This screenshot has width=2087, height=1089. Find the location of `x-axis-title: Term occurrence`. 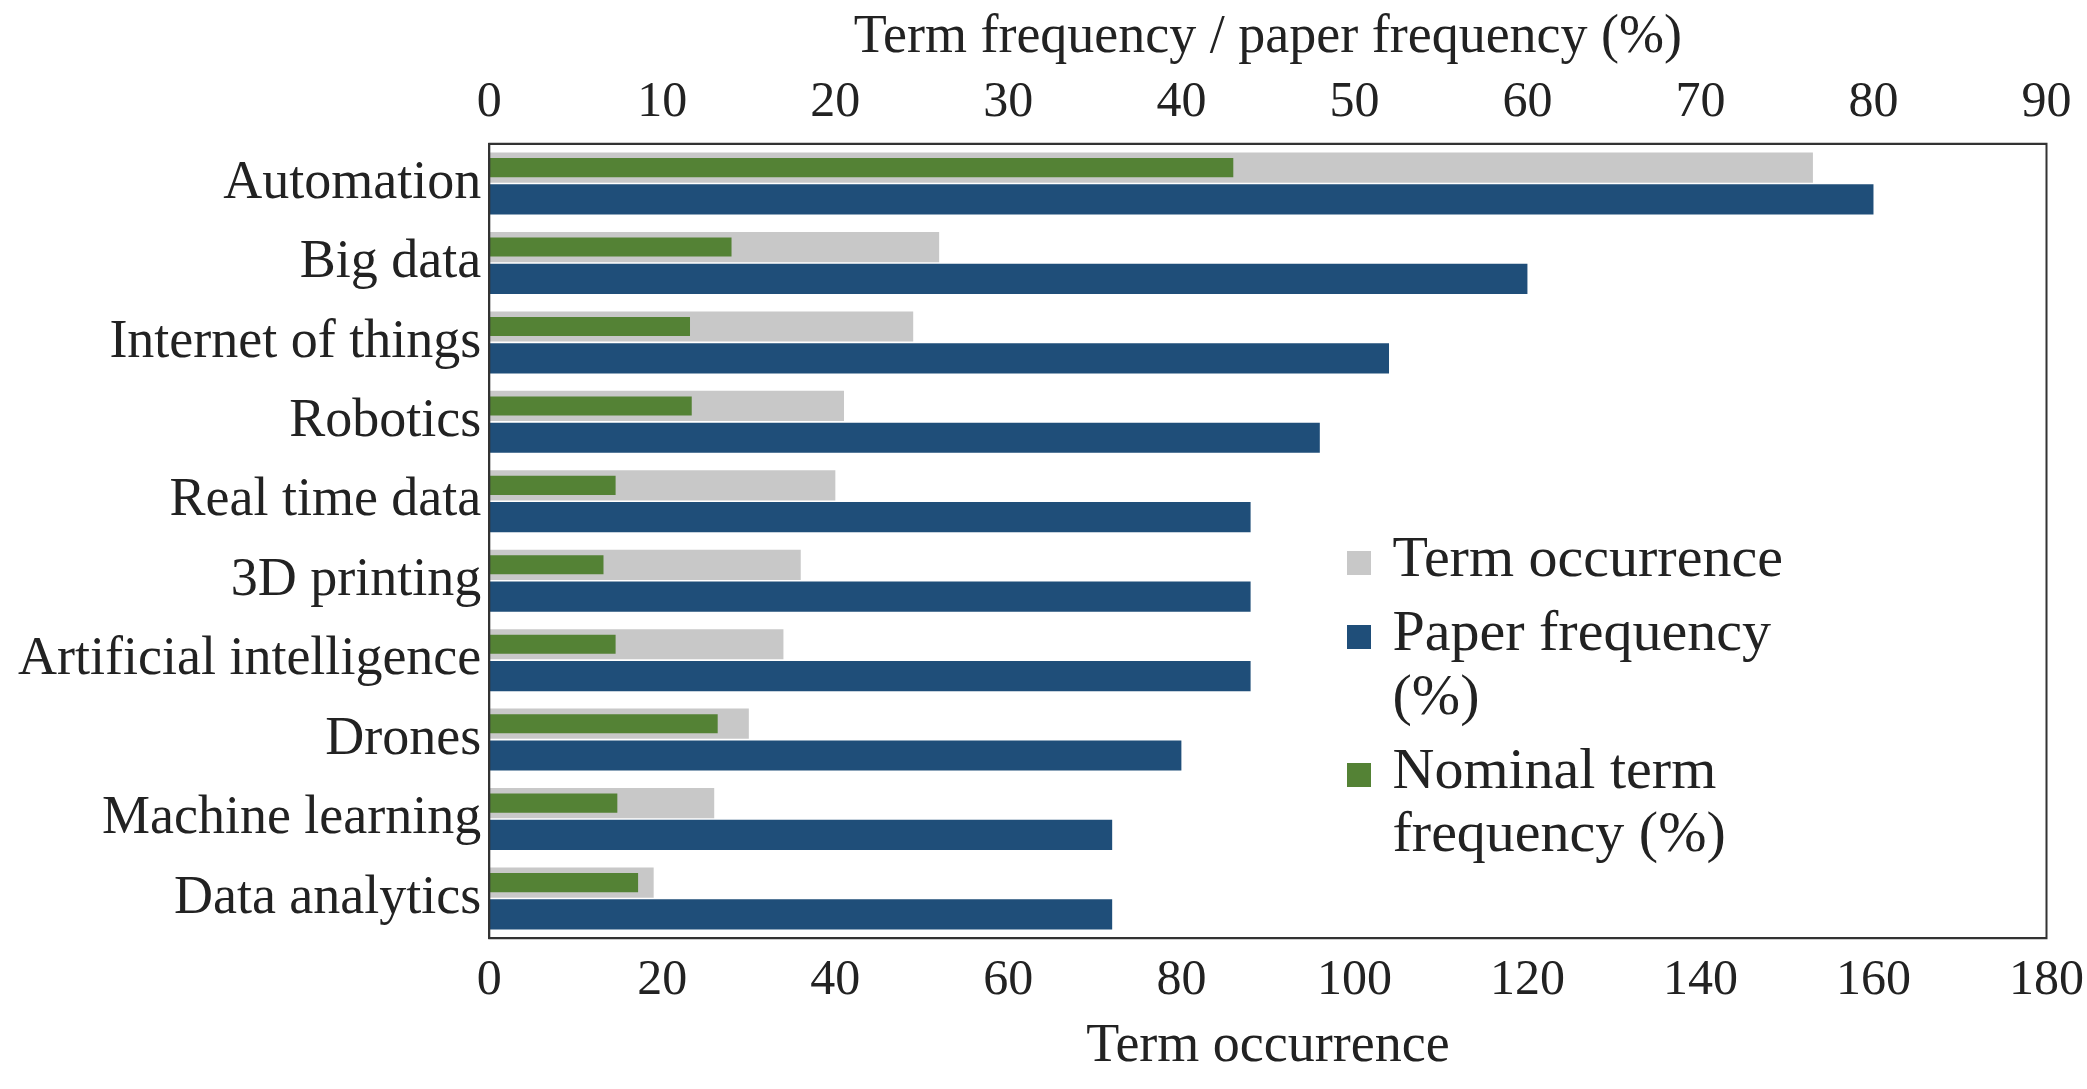

x-axis-title: Term occurrence is located at coordinates (1268, 1042).